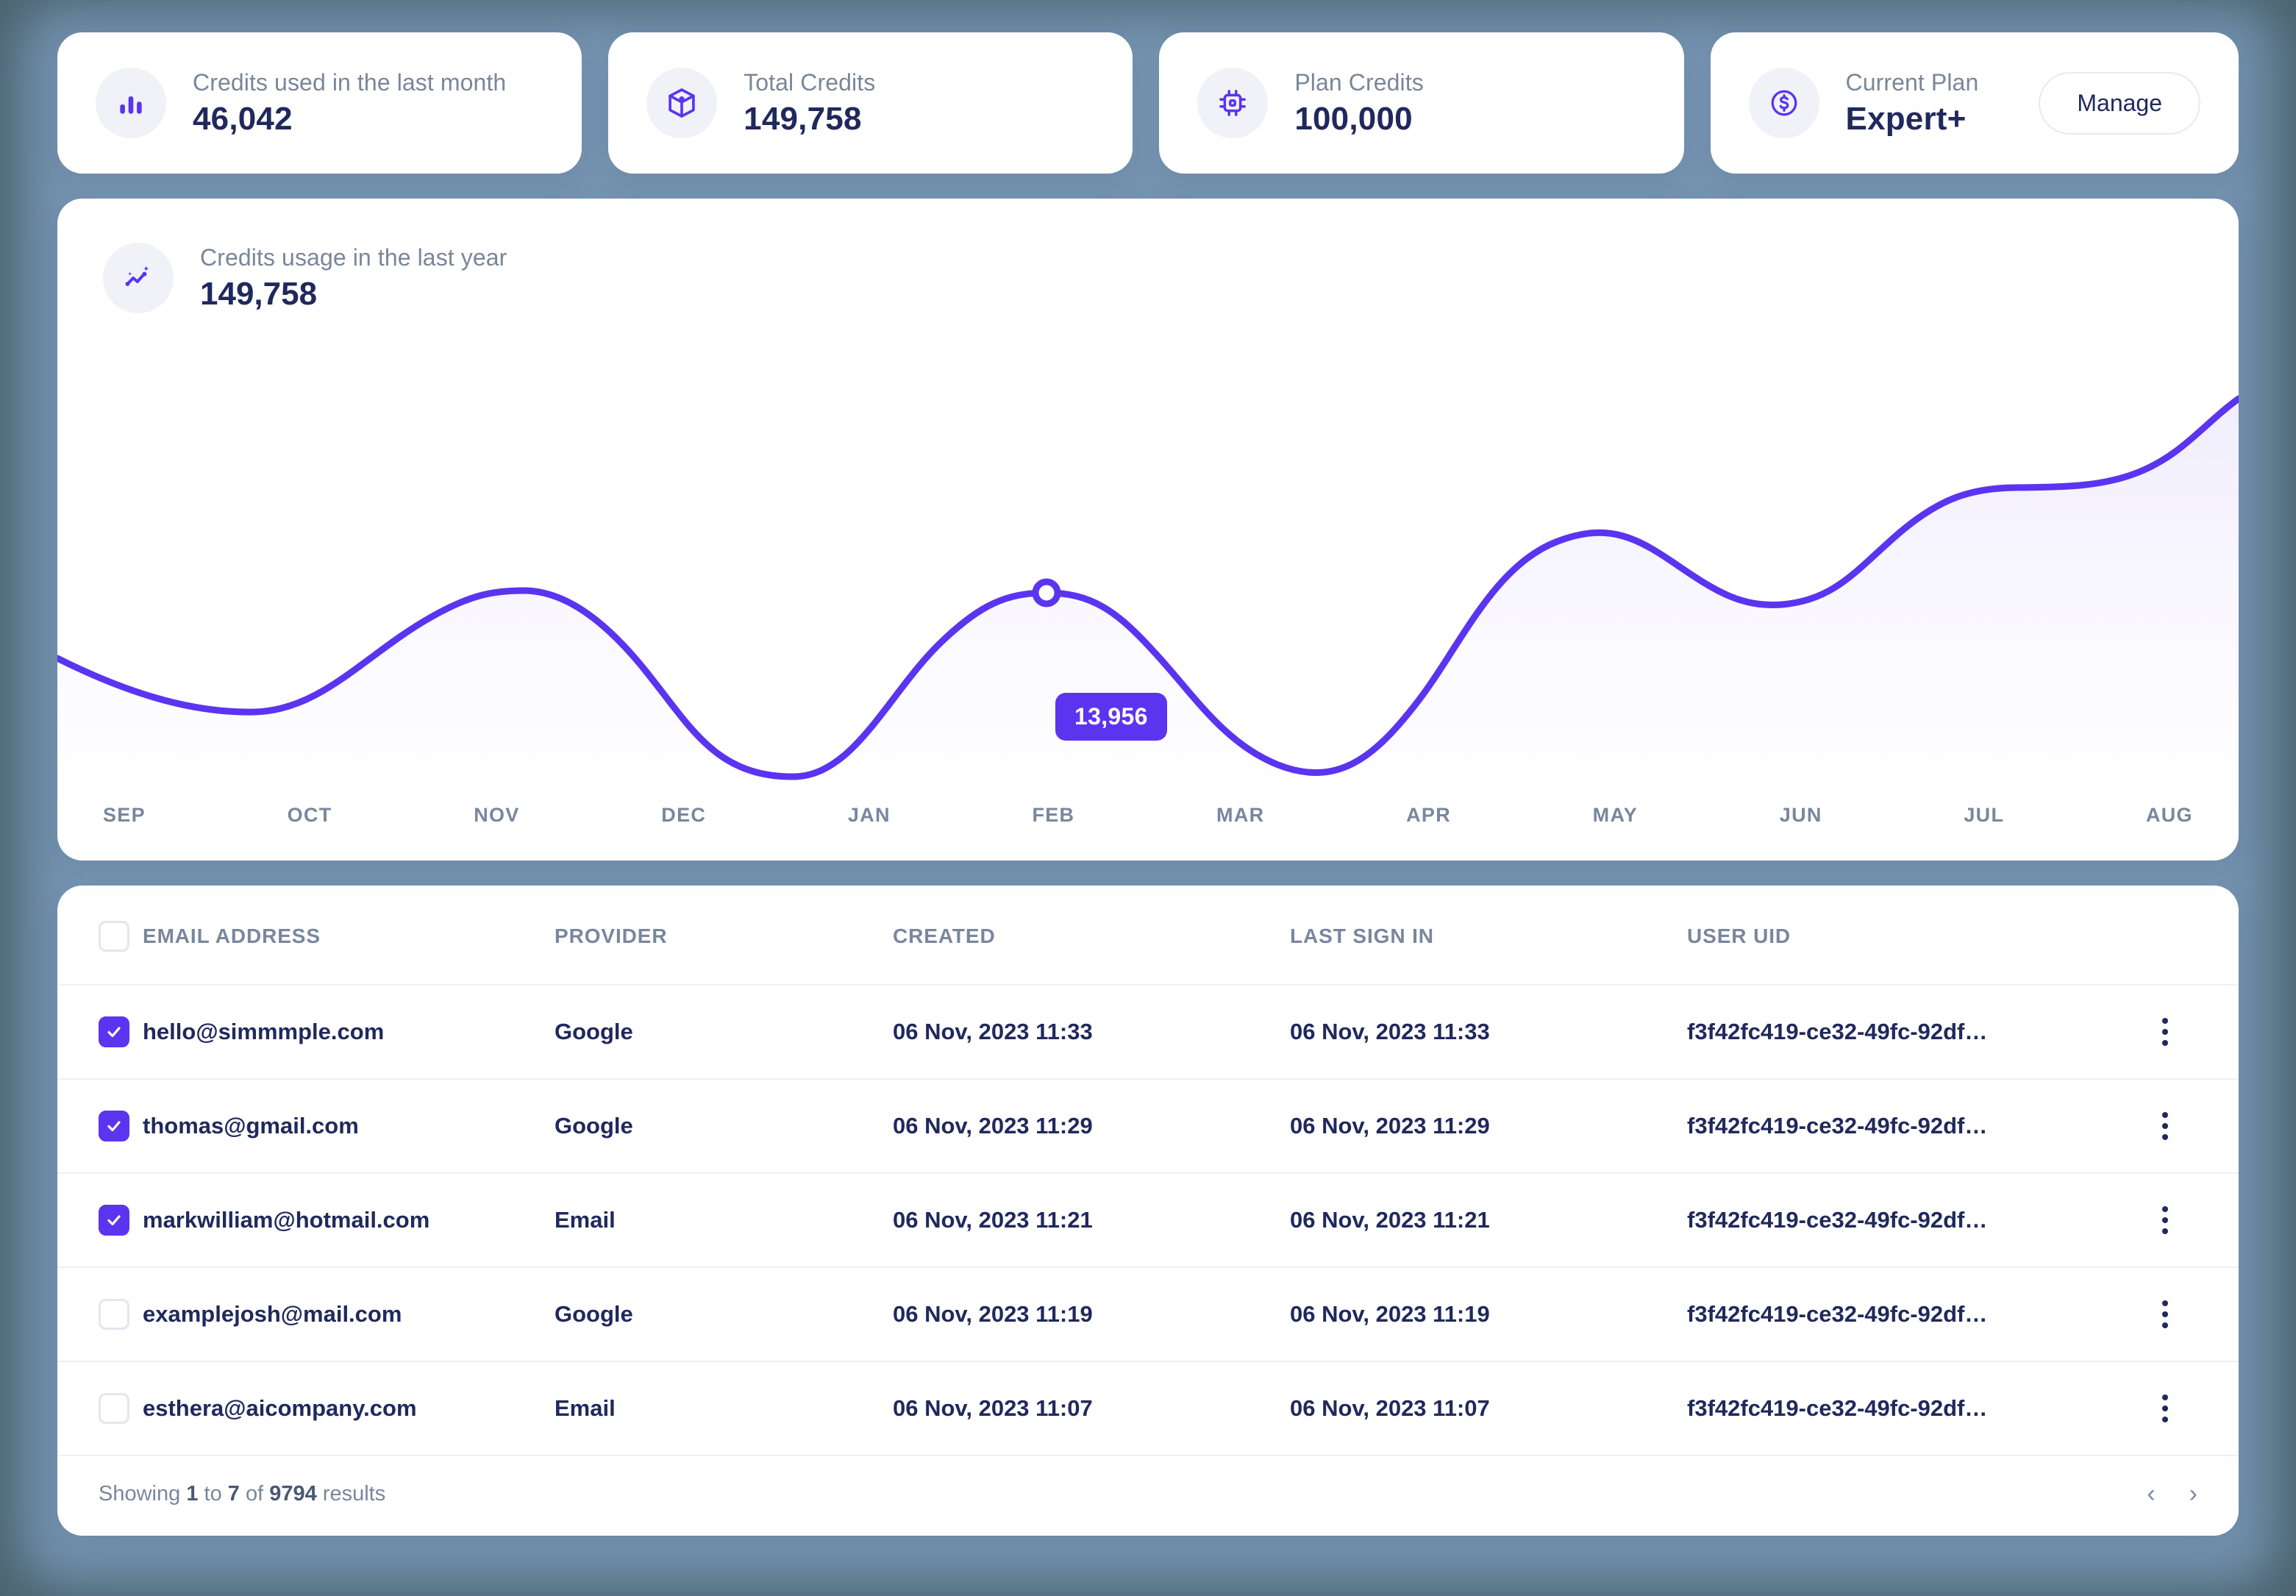  I want to click on cell-email: examplejosh@mail.com, so click(272, 1314).